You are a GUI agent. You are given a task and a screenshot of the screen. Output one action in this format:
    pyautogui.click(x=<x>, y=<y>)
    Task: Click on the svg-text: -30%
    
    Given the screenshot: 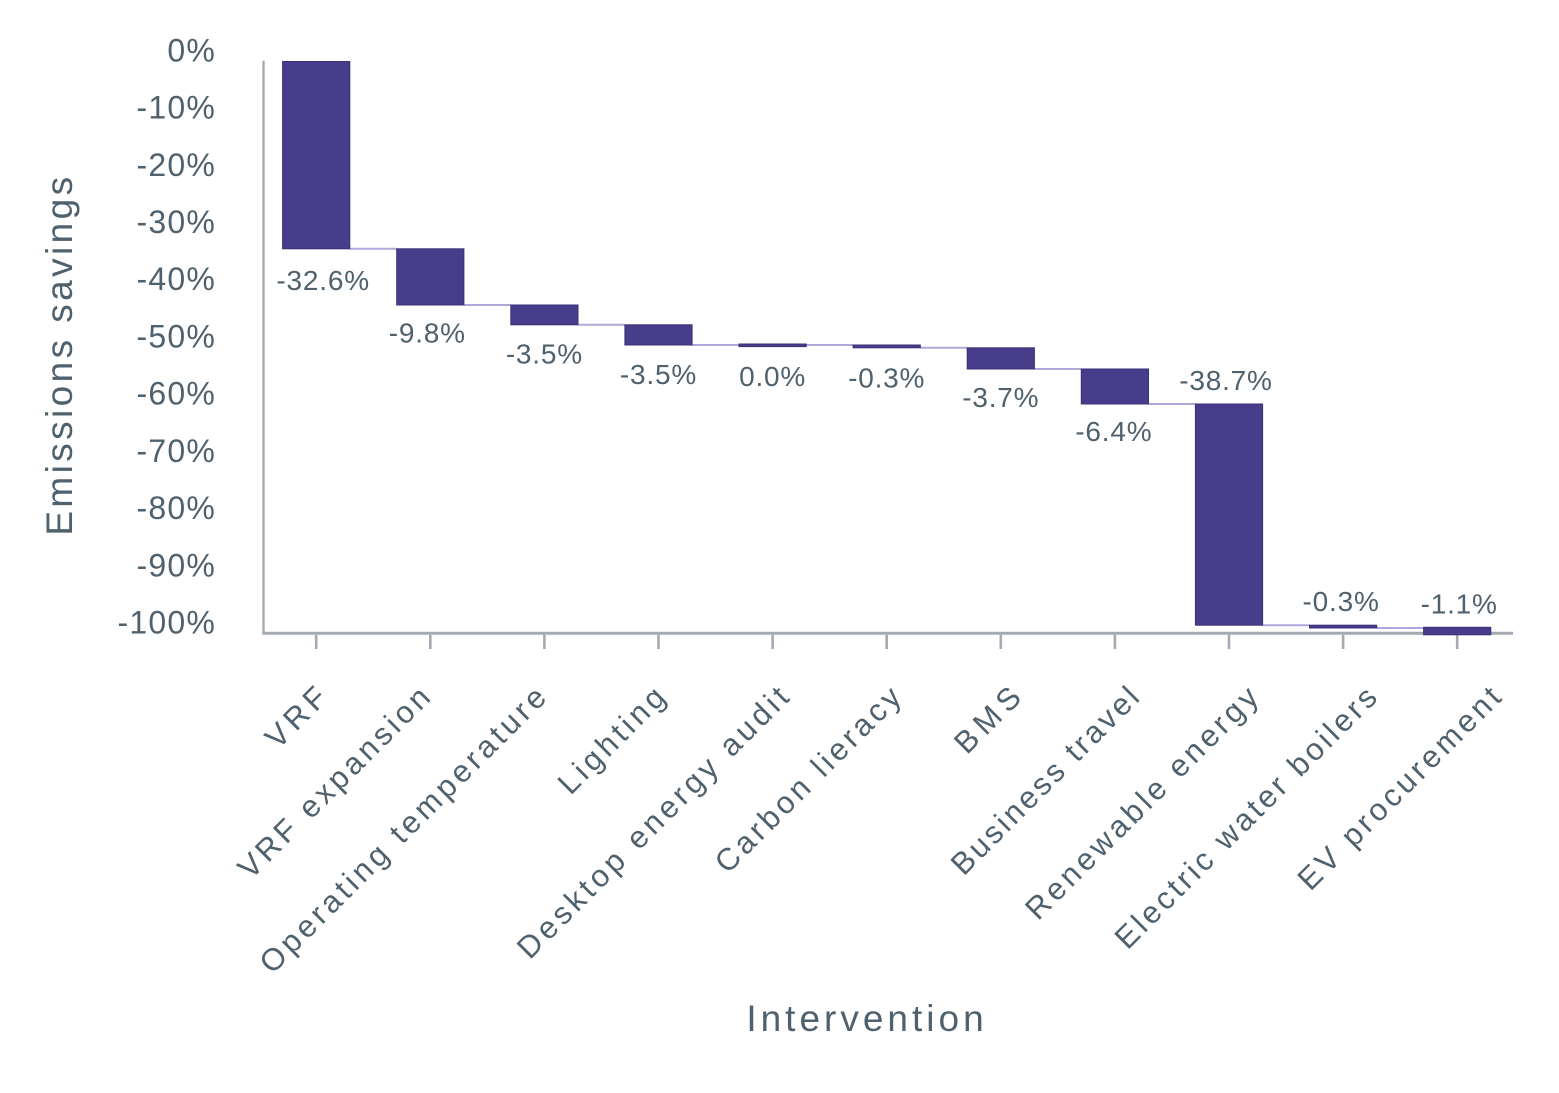 What is the action you would take?
    pyautogui.click(x=176, y=222)
    